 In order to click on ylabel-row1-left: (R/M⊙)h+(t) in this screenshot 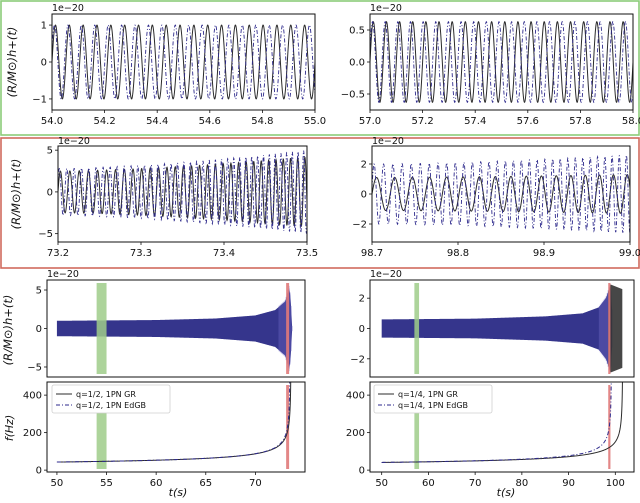, I will do `click(12, 62)`.